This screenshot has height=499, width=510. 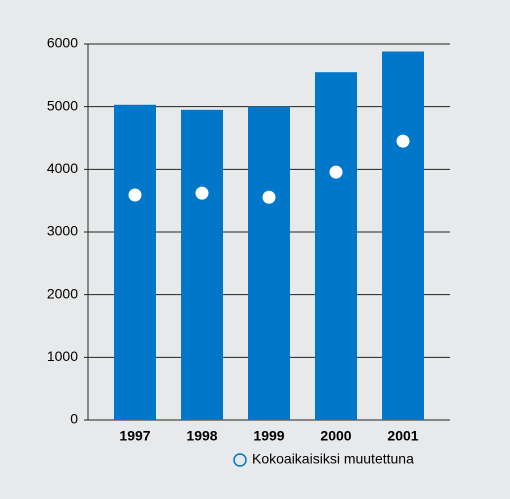 What do you see at coordinates (62, 43) in the screenshot?
I see `y-tick-label: 6000` at bounding box center [62, 43].